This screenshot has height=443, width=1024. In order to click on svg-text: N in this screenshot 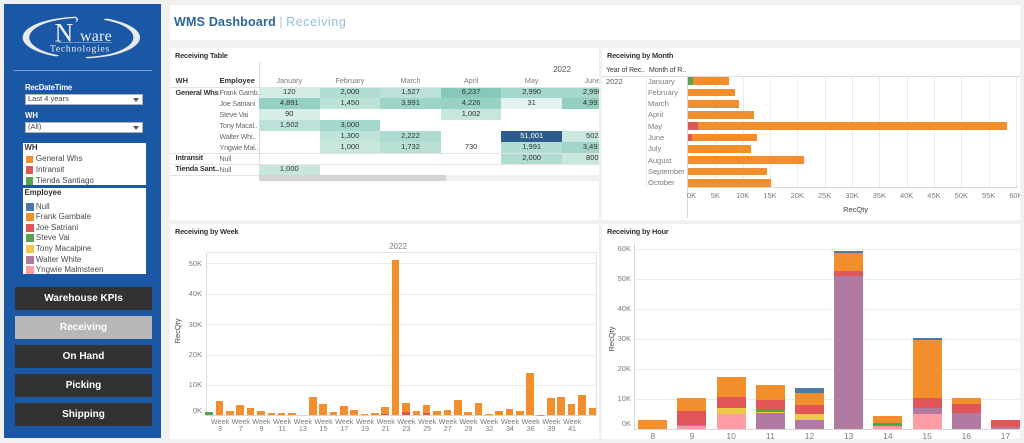, I will do `click(64, 33)`.